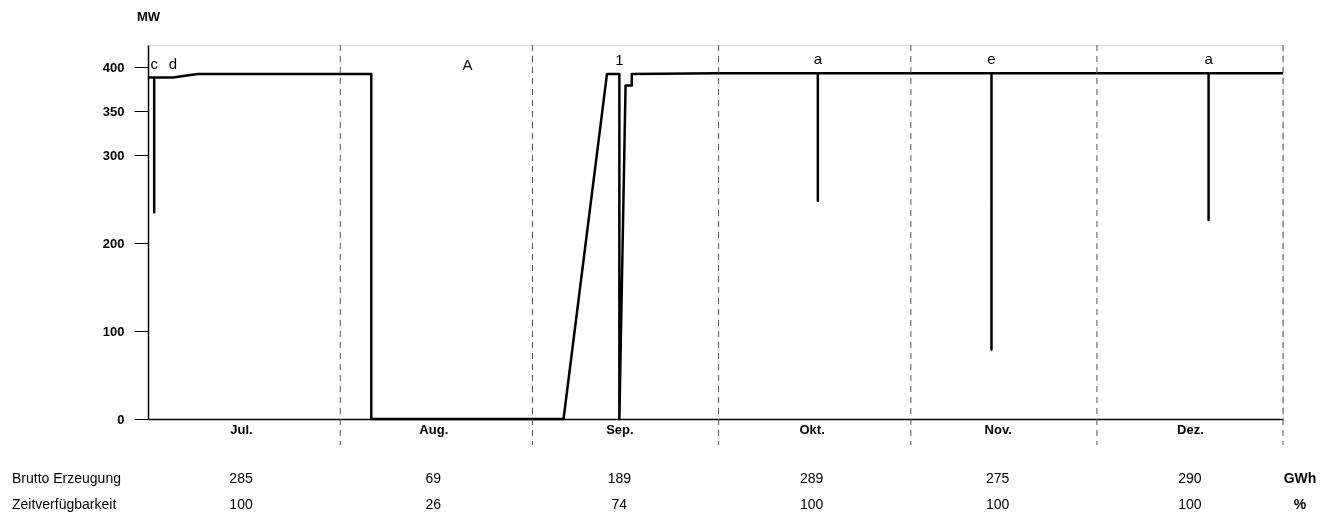 The image size is (1324, 518). I want to click on y-tick-label: 400, so click(113, 67).